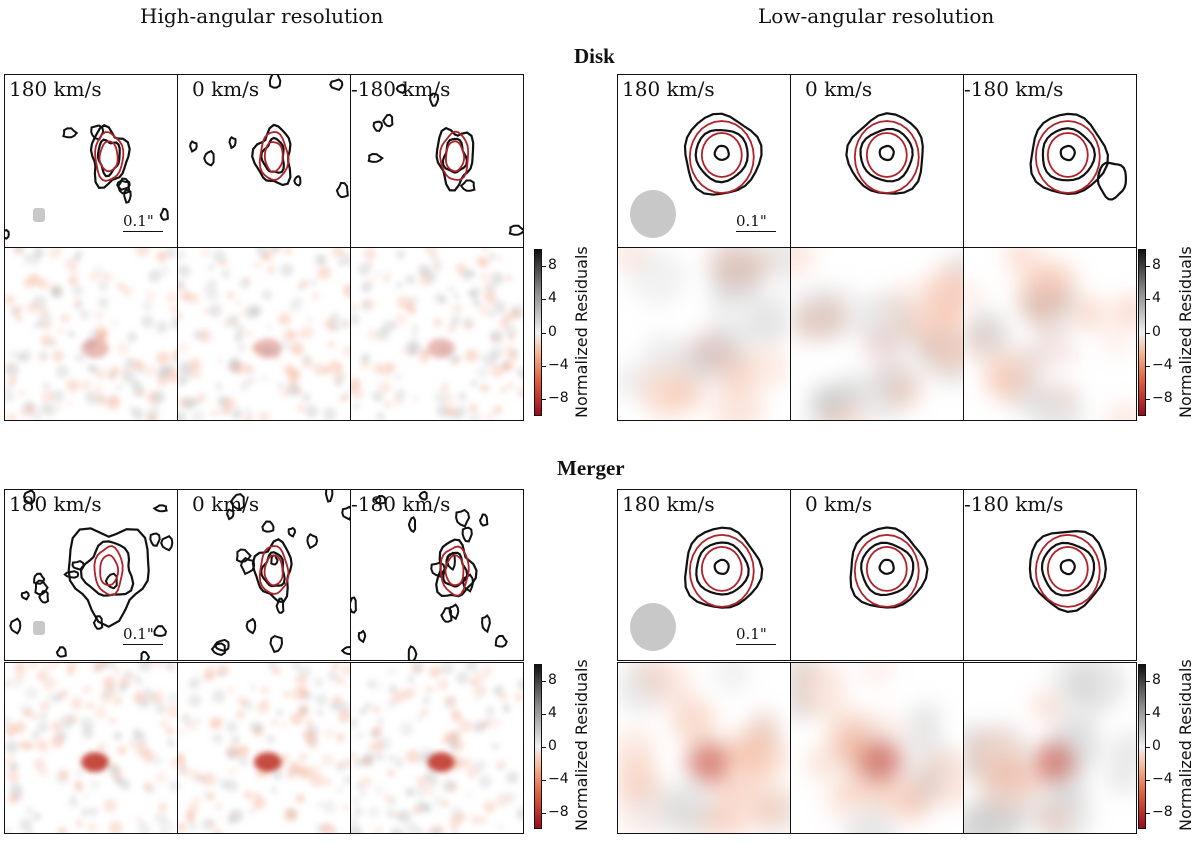 This screenshot has height=846, width=1200. Describe the element at coordinates (1014, 504) in the screenshot. I see `velocity-label: -180 km/s` at that location.